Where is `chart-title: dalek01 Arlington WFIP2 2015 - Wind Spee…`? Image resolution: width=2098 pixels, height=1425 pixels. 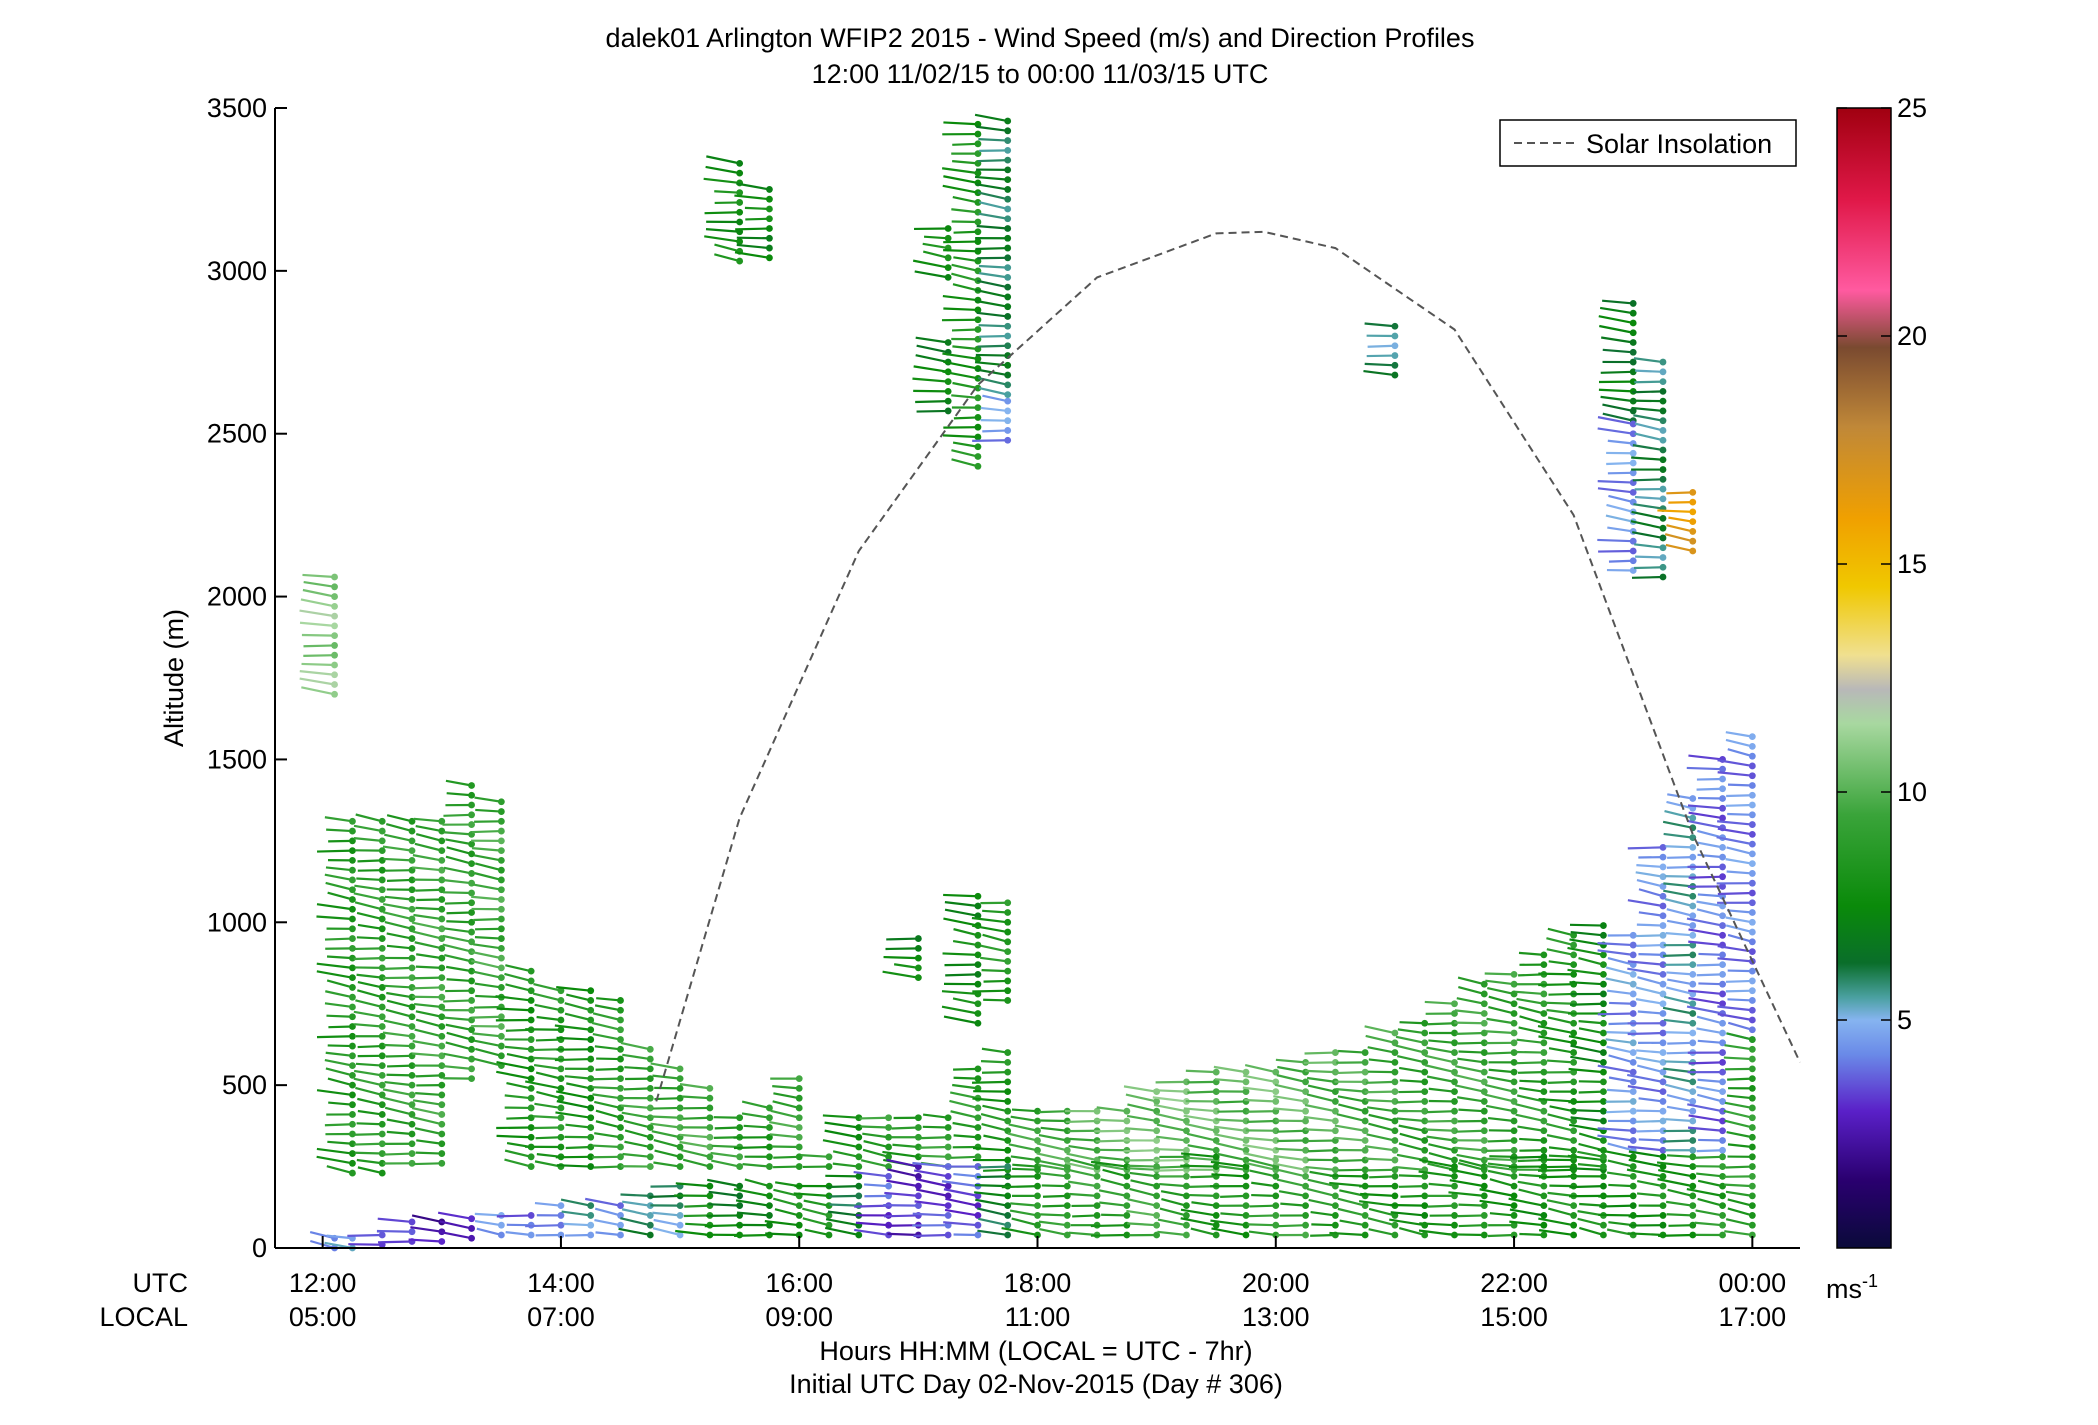 chart-title: dalek01 Arlington WFIP2 2015 - Wind Spee… is located at coordinates (1040, 38).